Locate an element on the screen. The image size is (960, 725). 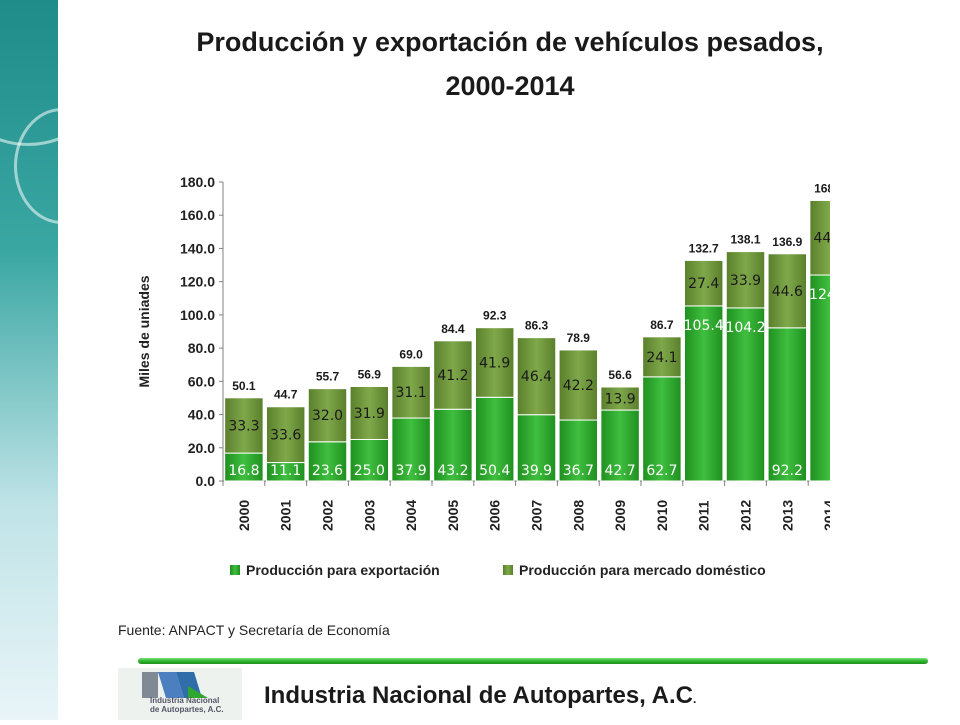
x-tick-label: 2003 is located at coordinates (369, 515).